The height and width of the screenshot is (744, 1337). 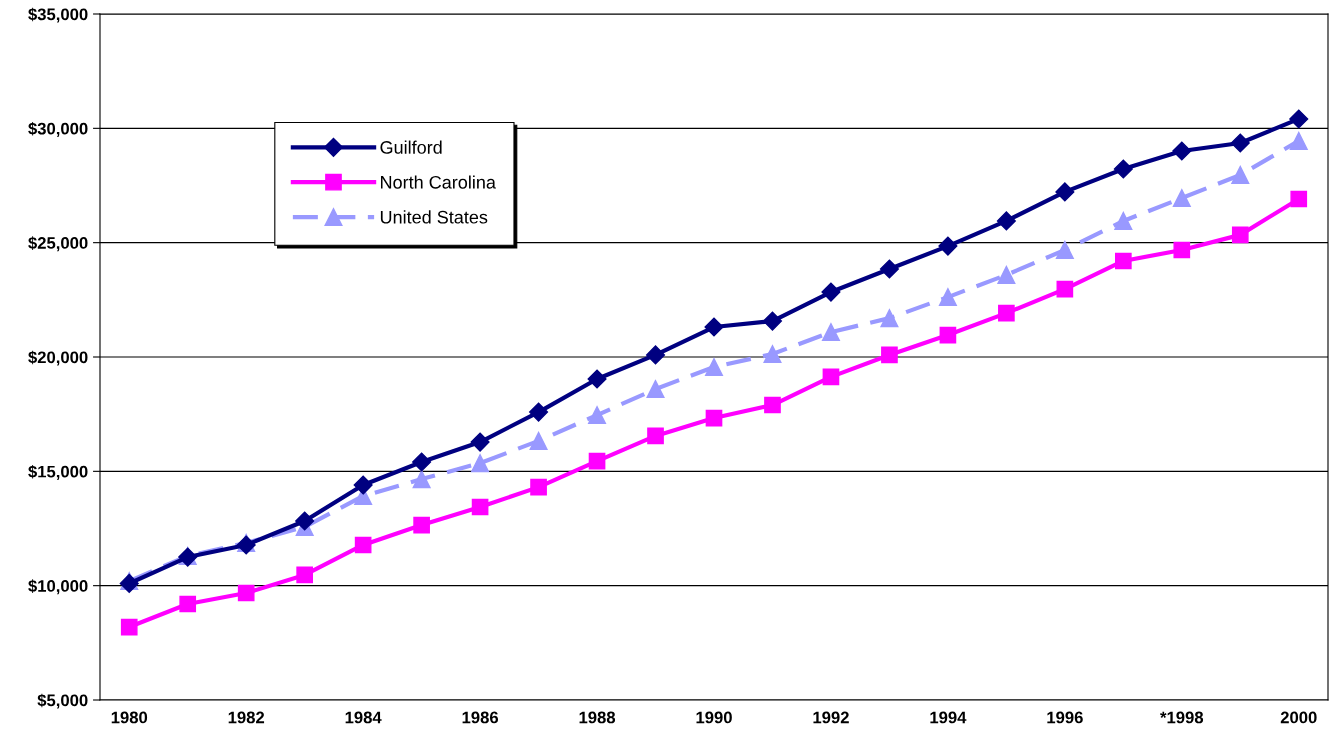 What do you see at coordinates (58, 244) in the screenshot?
I see `y-tick-label: $25,000` at bounding box center [58, 244].